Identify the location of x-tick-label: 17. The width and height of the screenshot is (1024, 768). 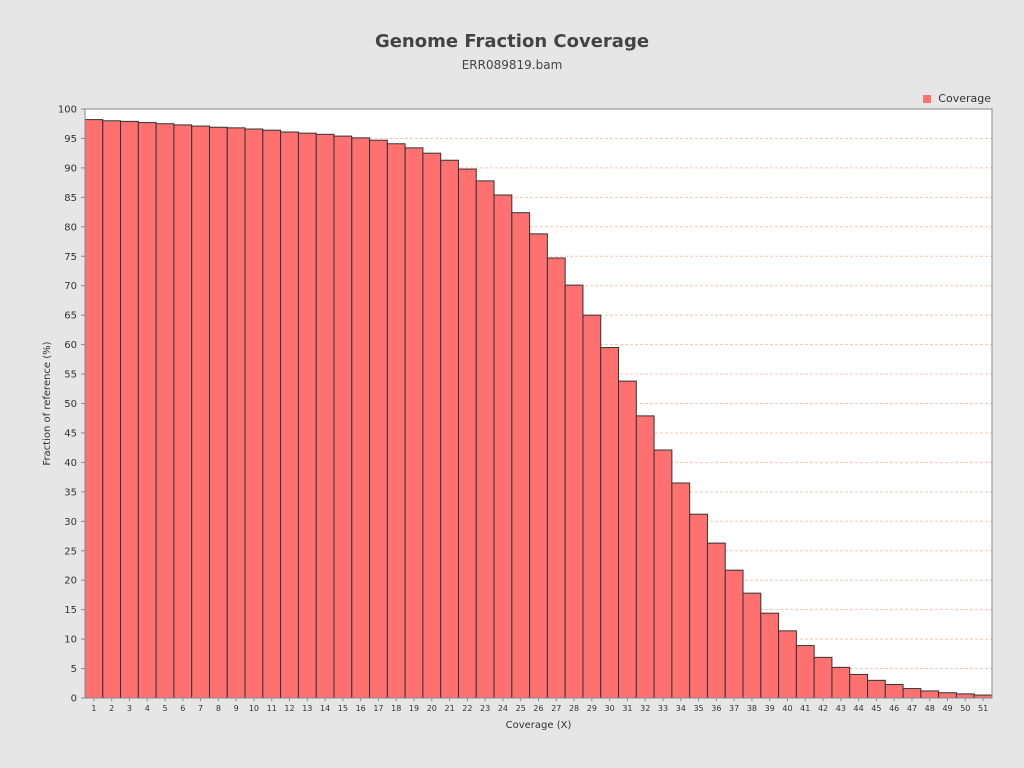
(378, 708).